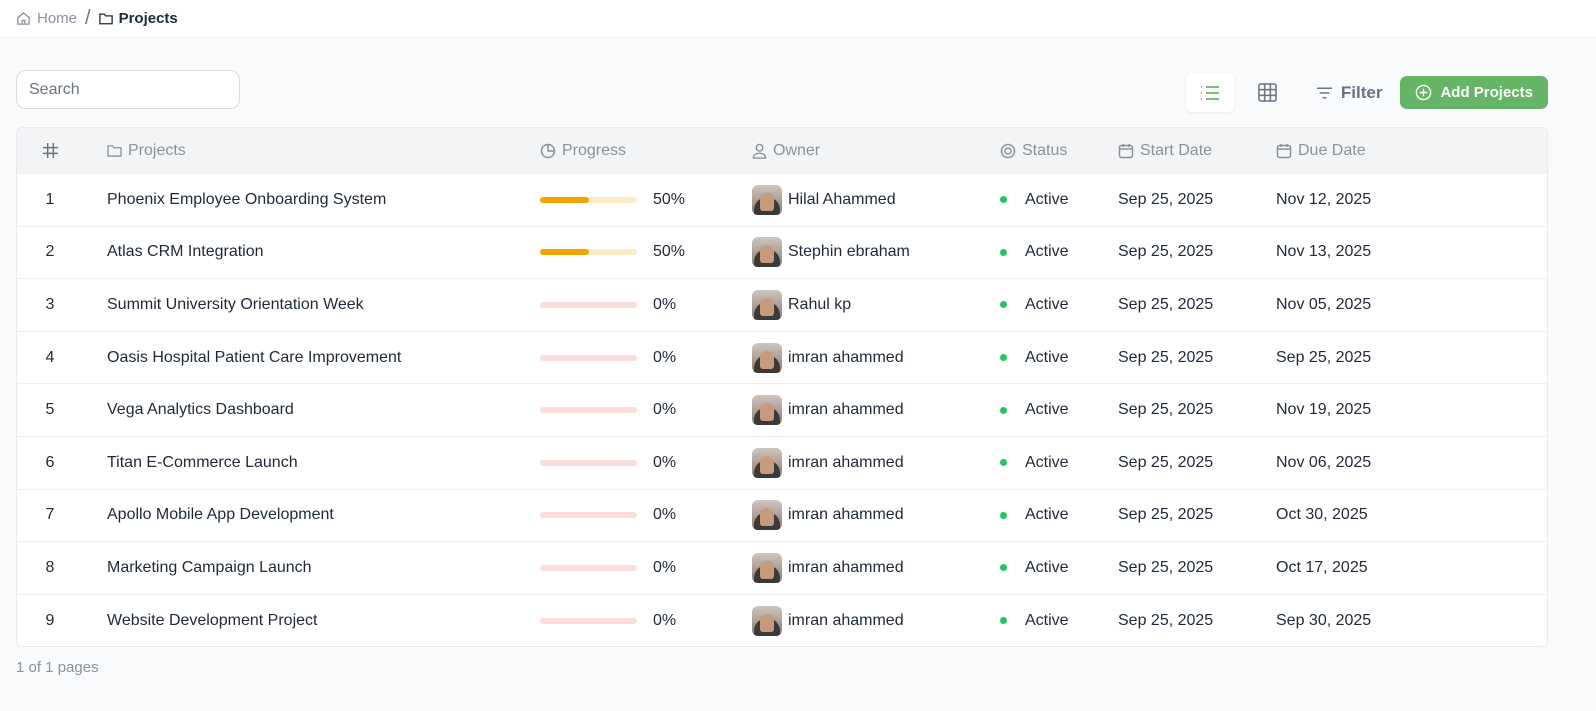 Image resolution: width=1596 pixels, height=711 pixels. Describe the element at coordinates (50, 358) in the screenshot. I see `row-number: 4` at that location.